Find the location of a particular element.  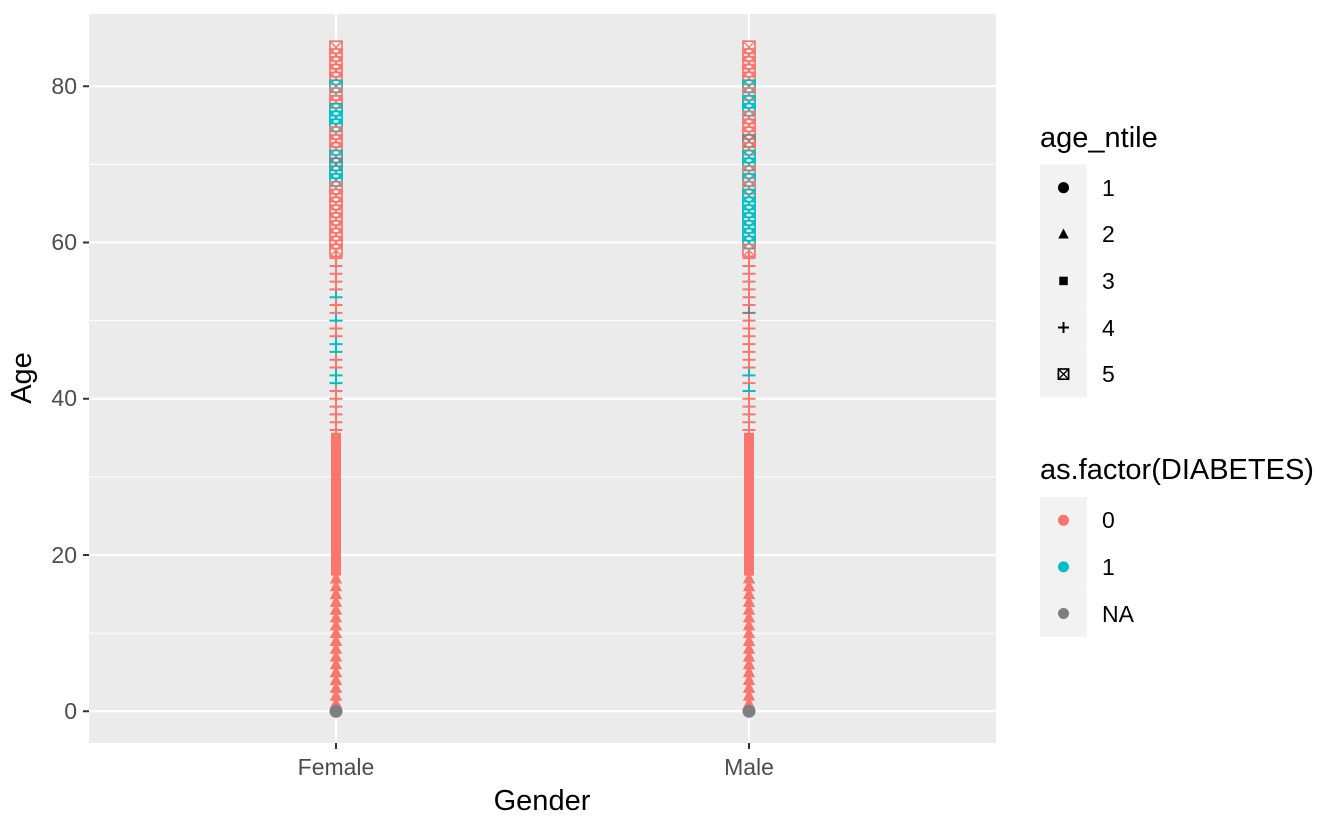

legend-square-cross-icon-cross is located at coordinates (1063, 374).